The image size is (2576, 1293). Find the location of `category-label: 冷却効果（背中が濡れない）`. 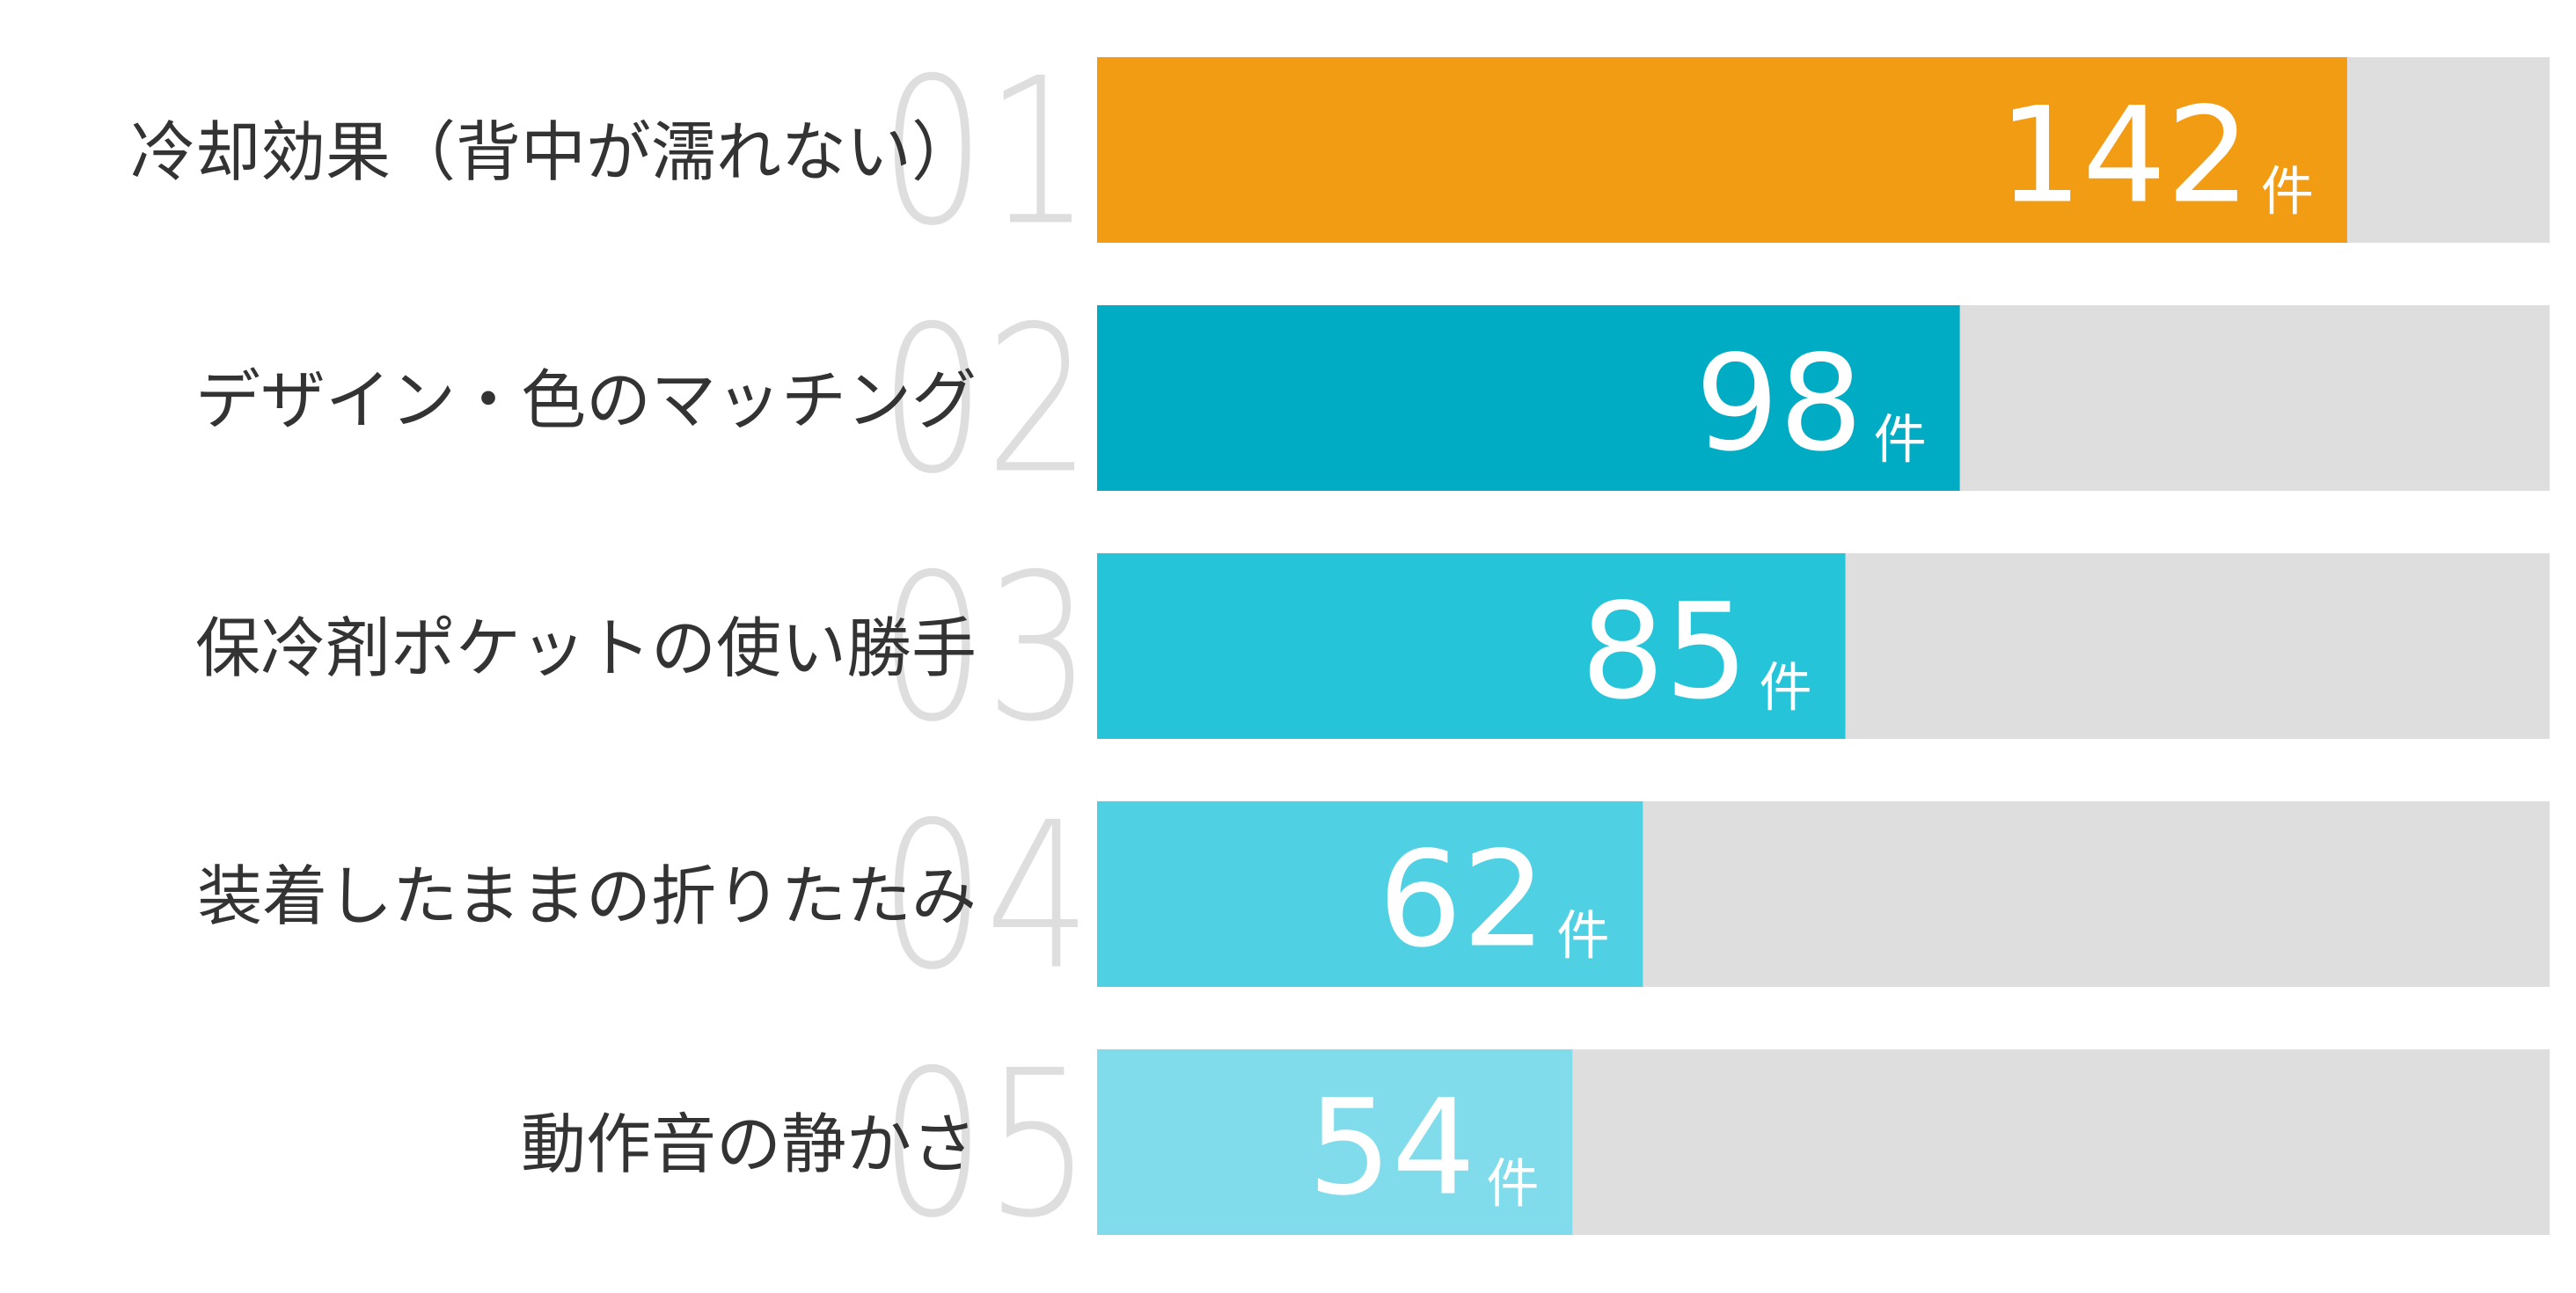

category-label: 冷却効果（背中が濡れない） is located at coordinates (553, 153).